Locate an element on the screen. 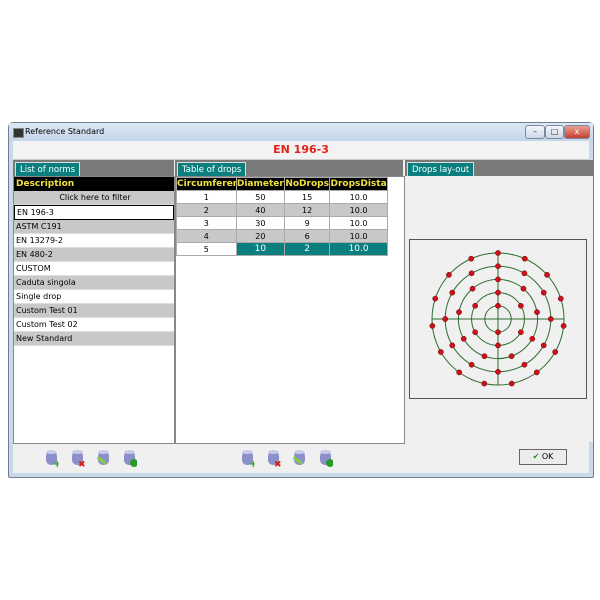 This screenshot has width=600, height=600. table-cell: 3 is located at coordinates (206, 223).